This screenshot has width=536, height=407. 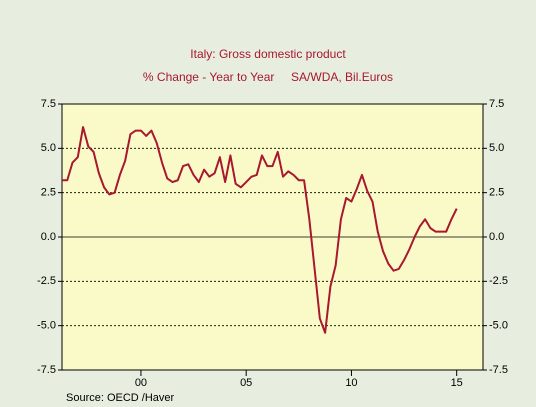 What do you see at coordinates (496, 104) in the screenshot?
I see `y2-tick-label: 7.5` at bounding box center [496, 104].